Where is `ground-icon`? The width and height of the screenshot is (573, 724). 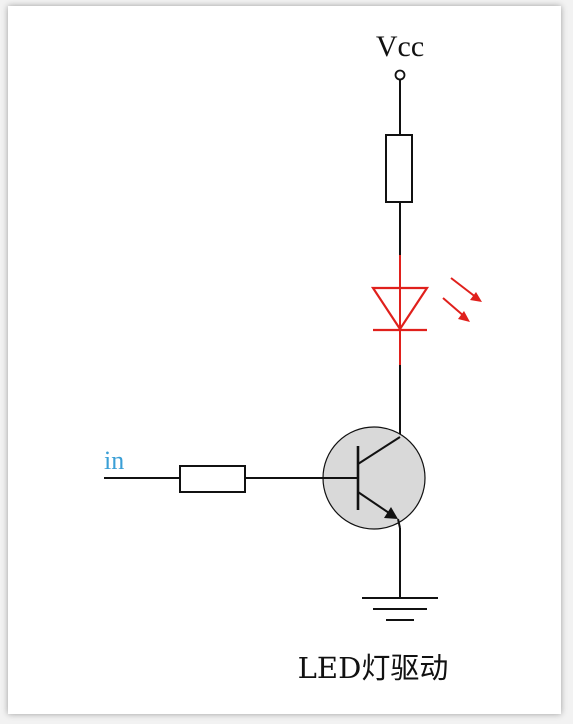 ground-icon is located at coordinates (400, 609).